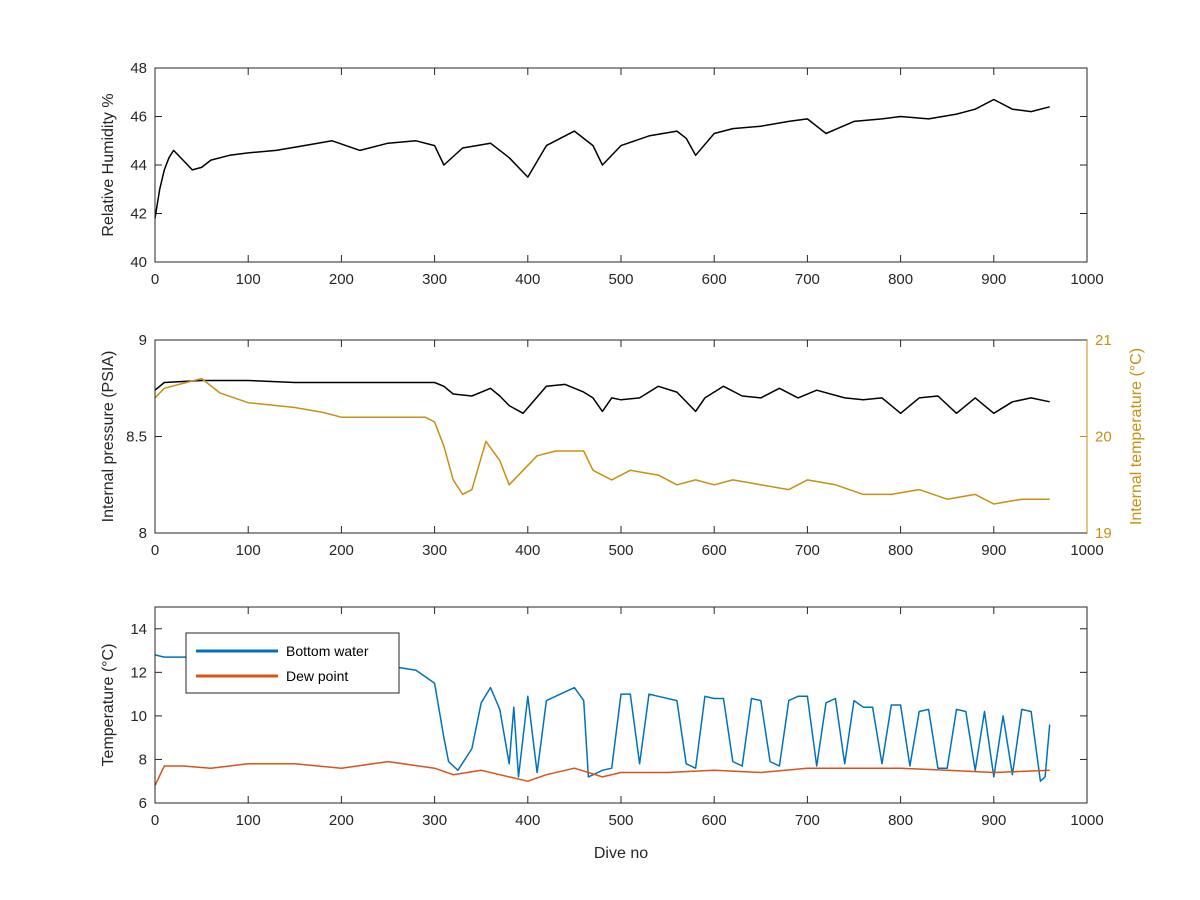 This screenshot has height=900, width=1200. What do you see at coordinates (1103, 533) in the screenshot?
I see `y-tick-label-right: 19` at bounding box center [1103, 533].